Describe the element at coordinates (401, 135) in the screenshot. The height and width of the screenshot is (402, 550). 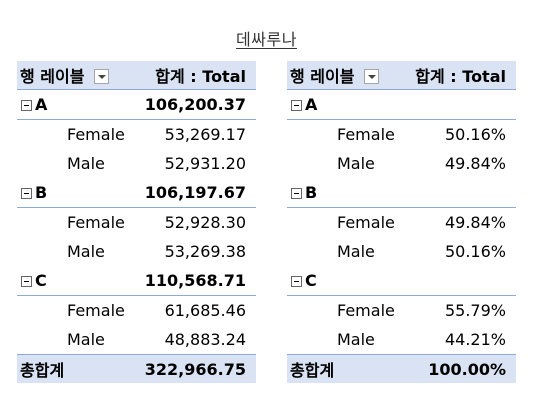
I see `table-row: Female 50.16%` at that location.